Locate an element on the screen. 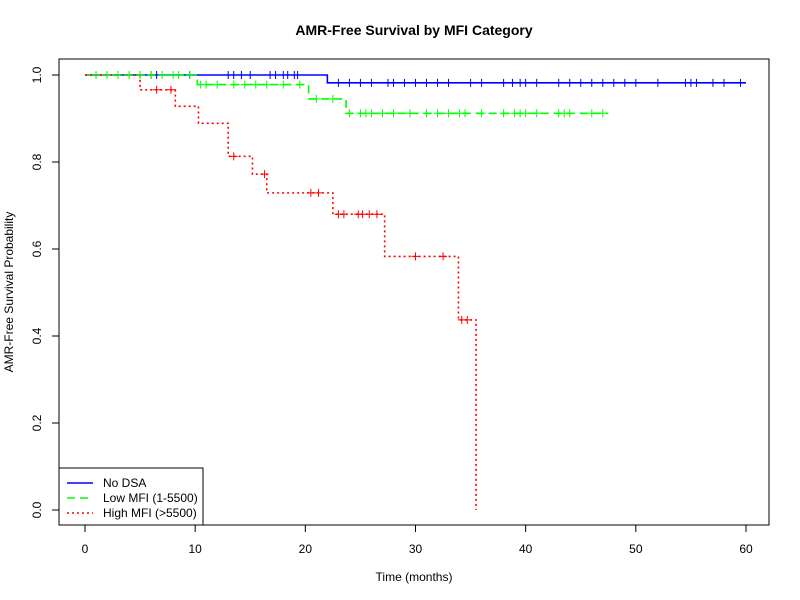  y-tick-label: 0.0 is located at coordinates (37, 509).